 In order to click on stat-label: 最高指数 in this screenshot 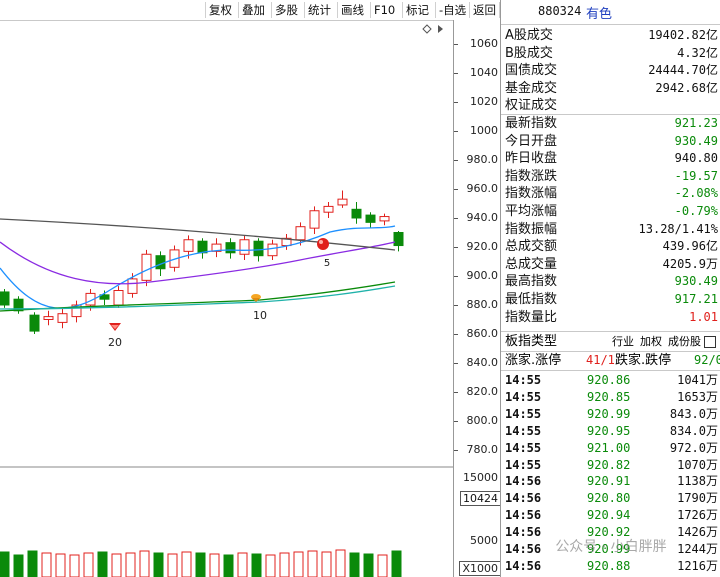, I will do `click(531, 282)`.